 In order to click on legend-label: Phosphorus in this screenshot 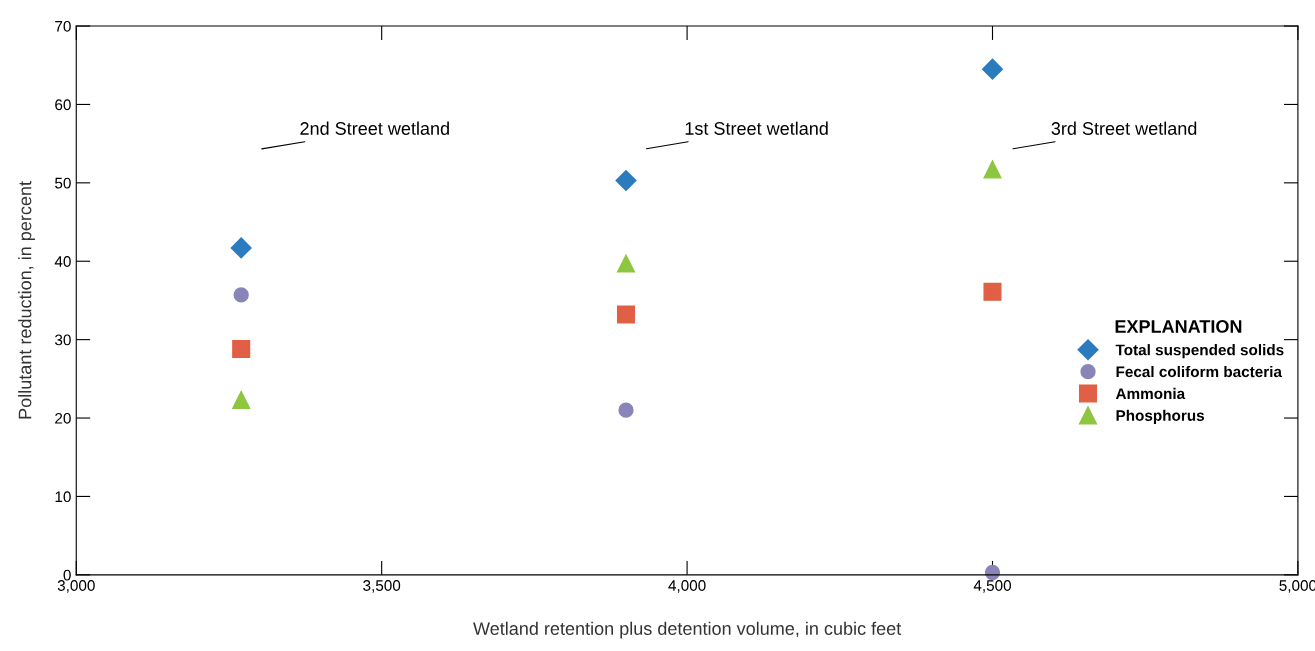, I will do `click(1160, 416)`.